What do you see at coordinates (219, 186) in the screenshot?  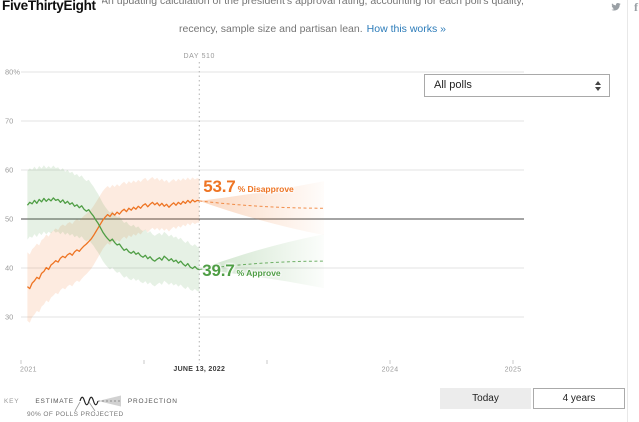 I see `disapprove-value: 53.7` at bounding box center [219, 186].